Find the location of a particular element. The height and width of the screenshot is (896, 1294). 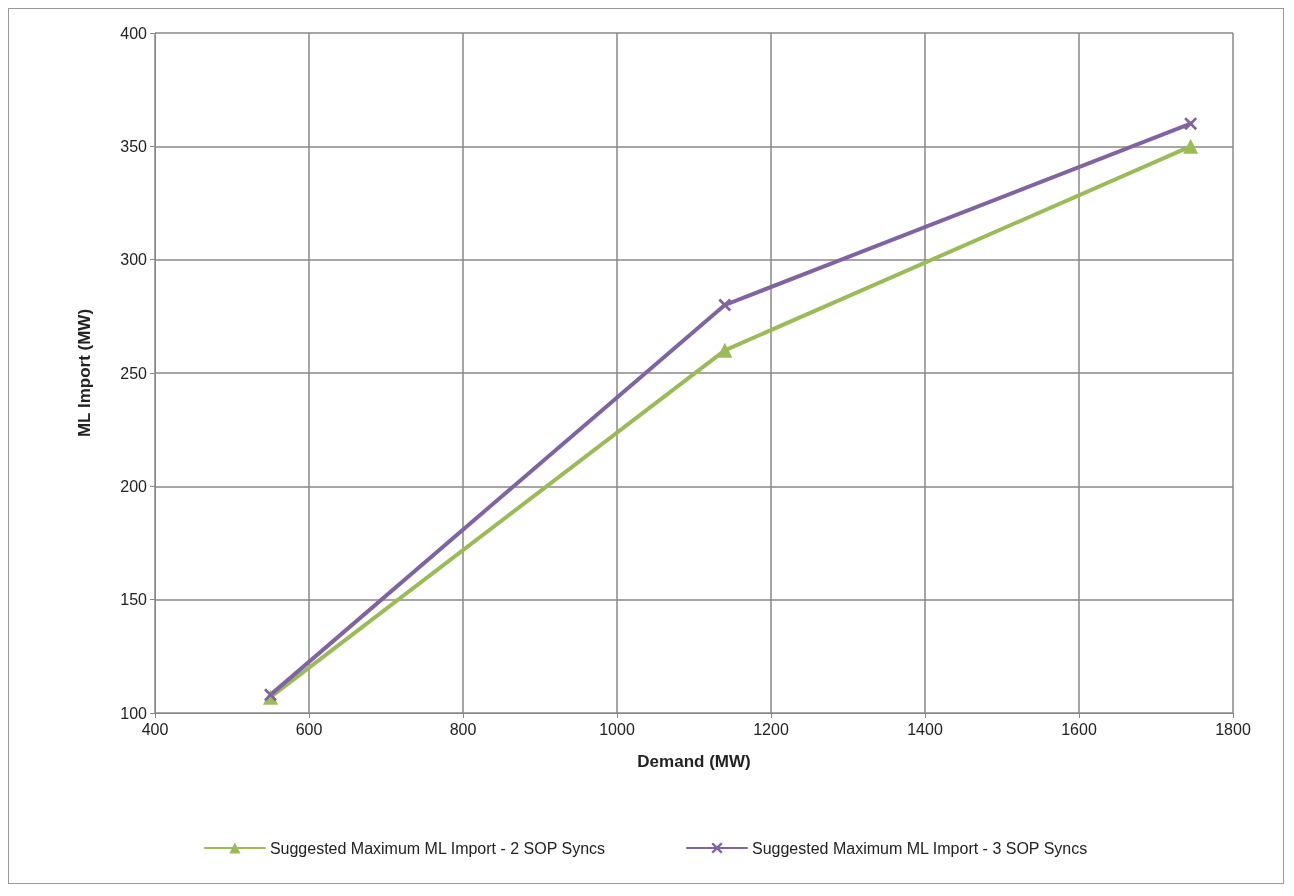

legend-label: Suggested Maximum ML Import - 2 SOP Syncs is located at coordinates (437, 848).